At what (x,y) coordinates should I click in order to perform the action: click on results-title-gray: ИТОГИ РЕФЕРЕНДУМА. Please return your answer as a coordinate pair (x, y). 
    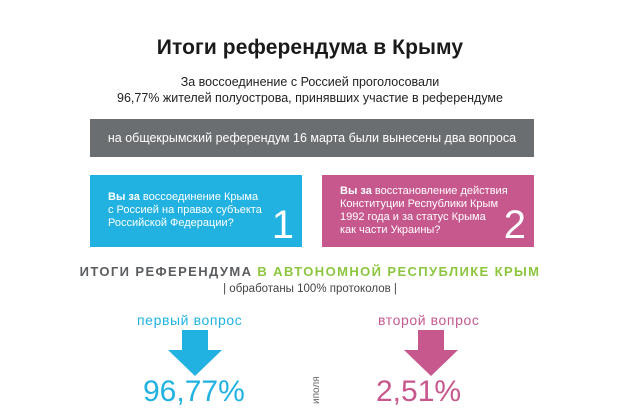
    Looking at the image, I should click on (166, 271).